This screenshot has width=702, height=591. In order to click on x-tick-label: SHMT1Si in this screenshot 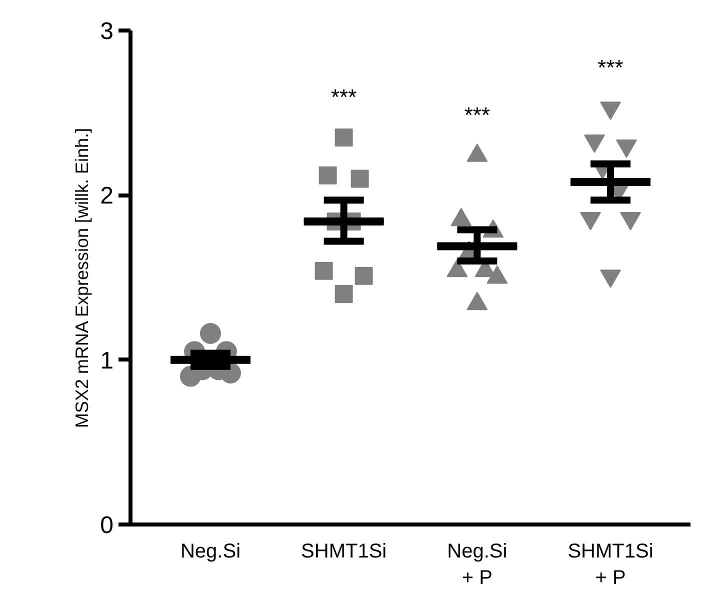, I will do `click(344, 551)`.